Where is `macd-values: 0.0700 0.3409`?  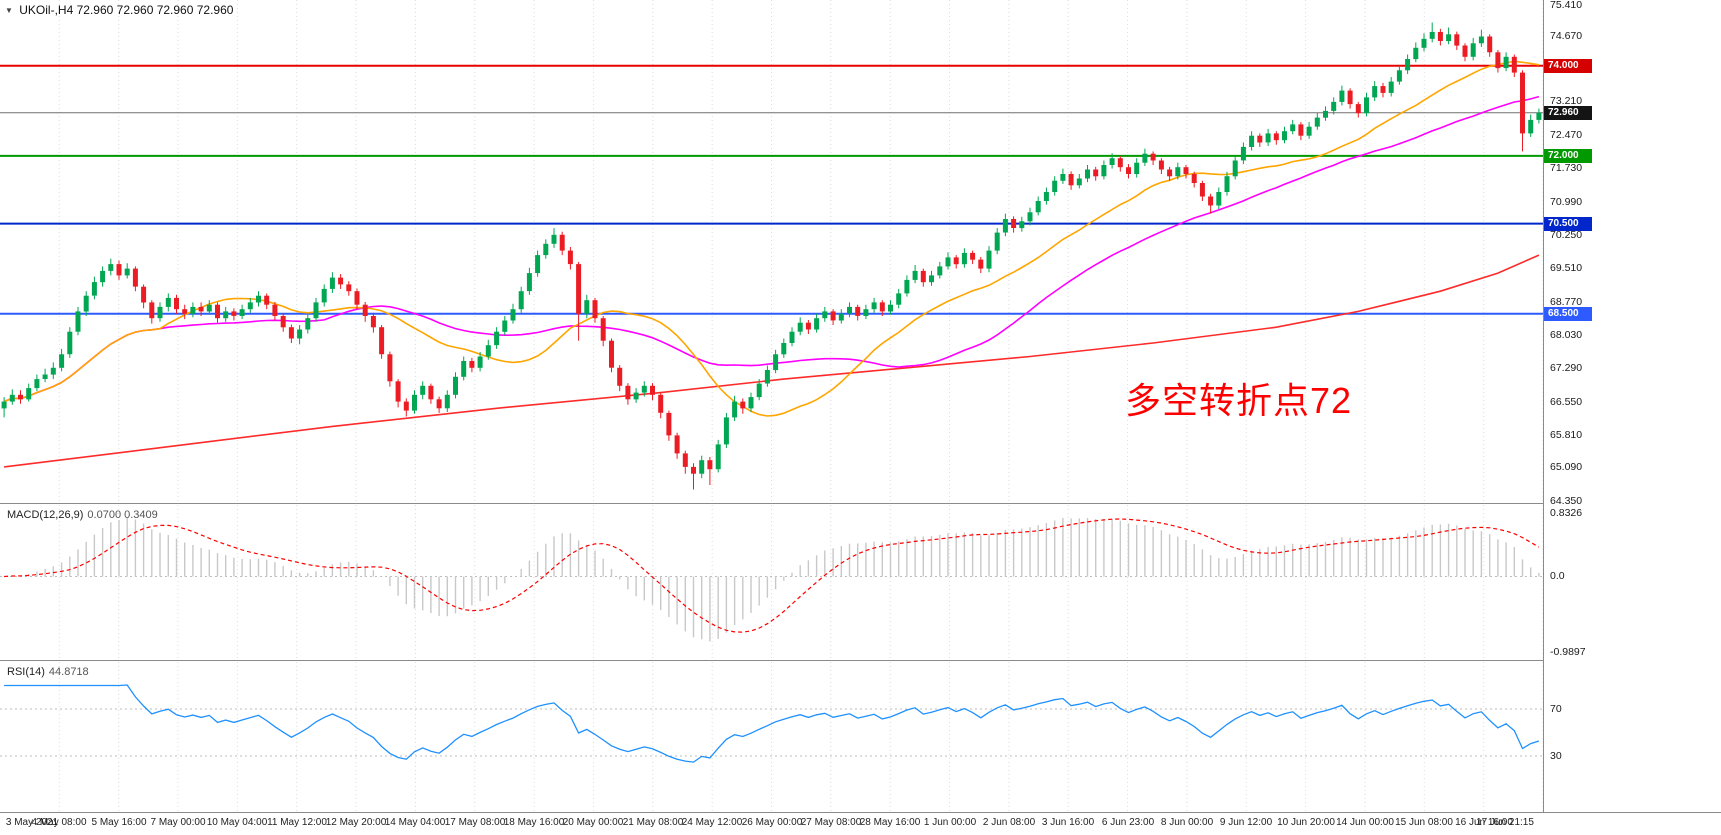 macd-values: 0.0700 0.3409 is located at coordinates (122, 515).